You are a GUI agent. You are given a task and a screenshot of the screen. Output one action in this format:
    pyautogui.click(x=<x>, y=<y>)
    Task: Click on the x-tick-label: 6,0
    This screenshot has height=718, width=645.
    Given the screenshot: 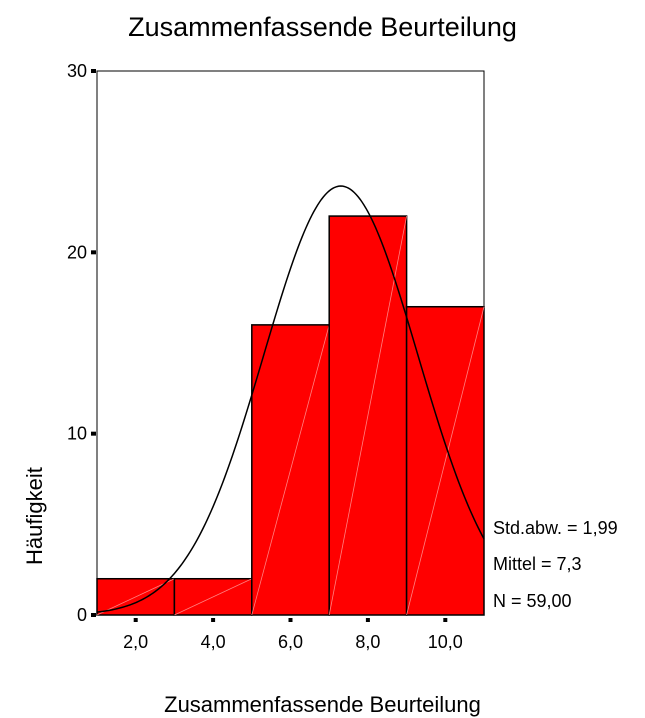 What is the action you would take?
    pyautogui.click(x=290, y=642)
    